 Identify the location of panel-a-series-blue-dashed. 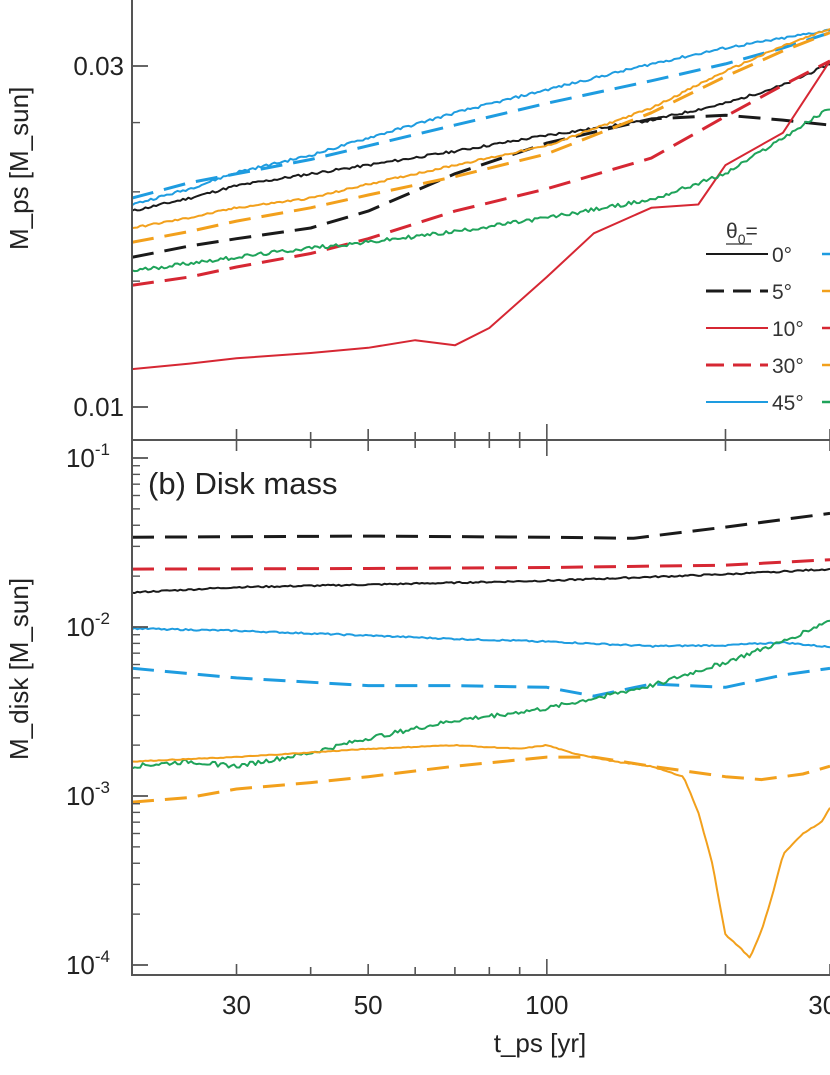
(481, 115).